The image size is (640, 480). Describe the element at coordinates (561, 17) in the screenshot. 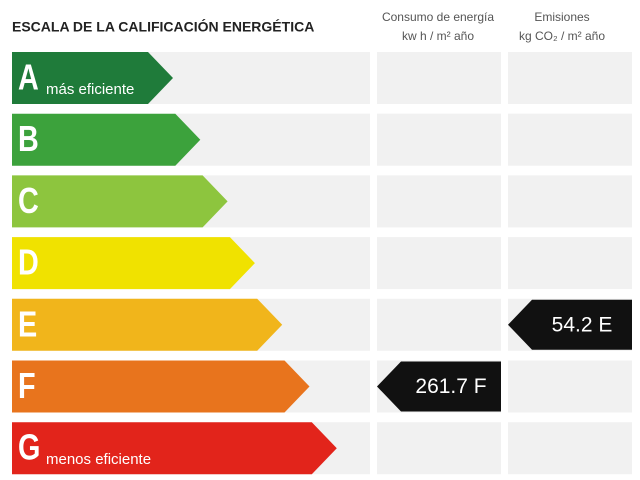

I see `column-title: Emisiones` at that location.